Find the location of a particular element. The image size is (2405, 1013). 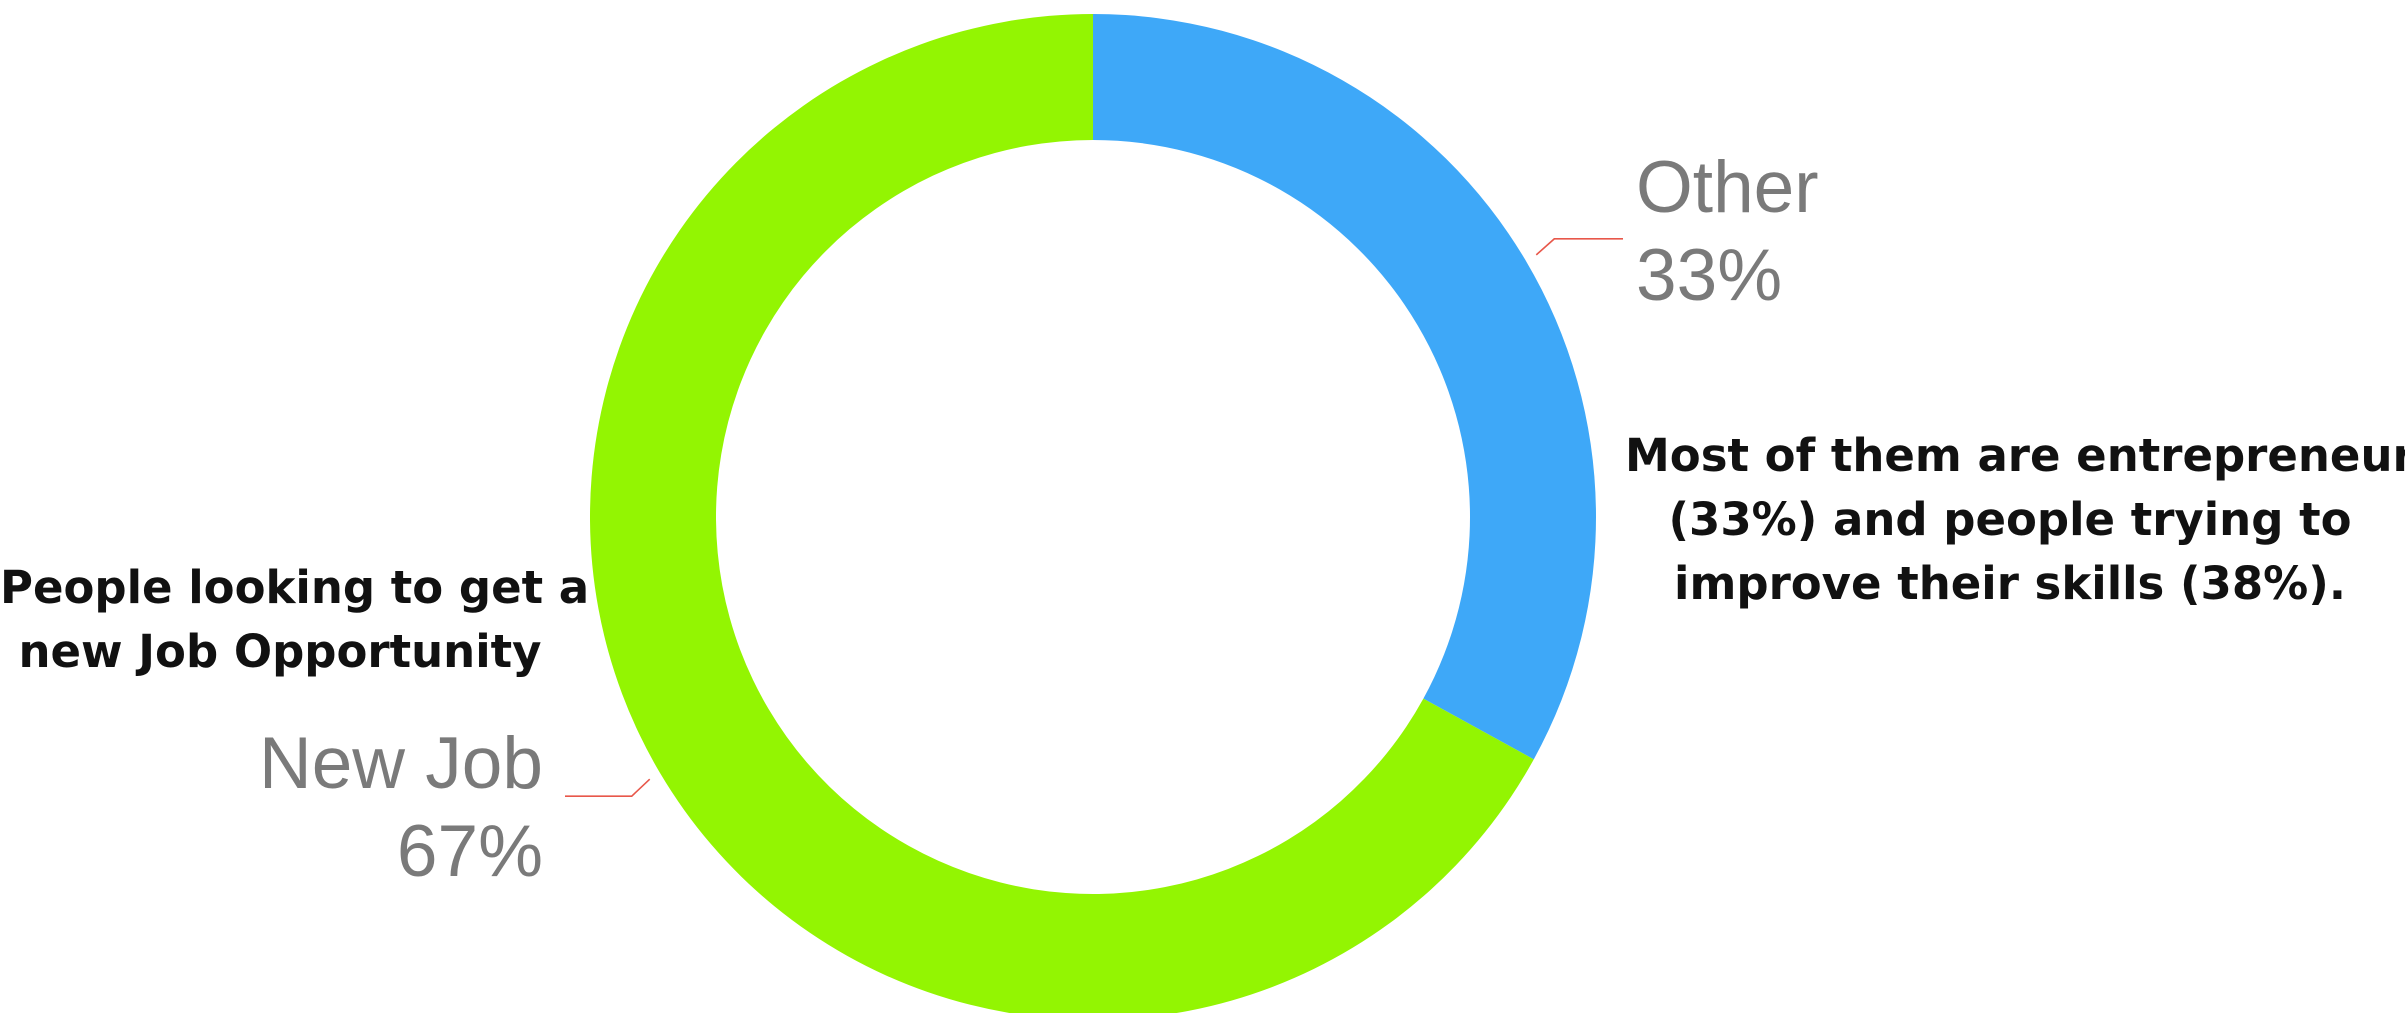

annotation-left-line-2: new Job Opportunity is located at coordinates (280, 651).